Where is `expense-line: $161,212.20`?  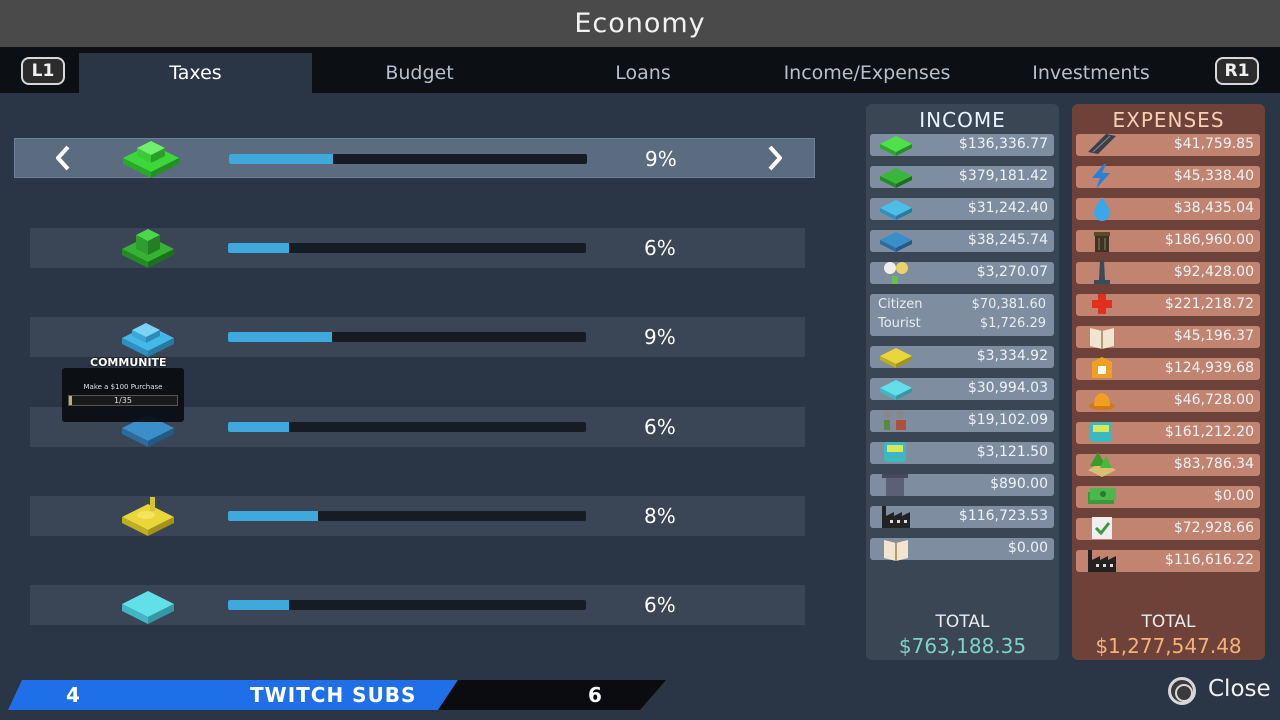 expense-line: $161,212.20 is located at coordinates (1168, 433).